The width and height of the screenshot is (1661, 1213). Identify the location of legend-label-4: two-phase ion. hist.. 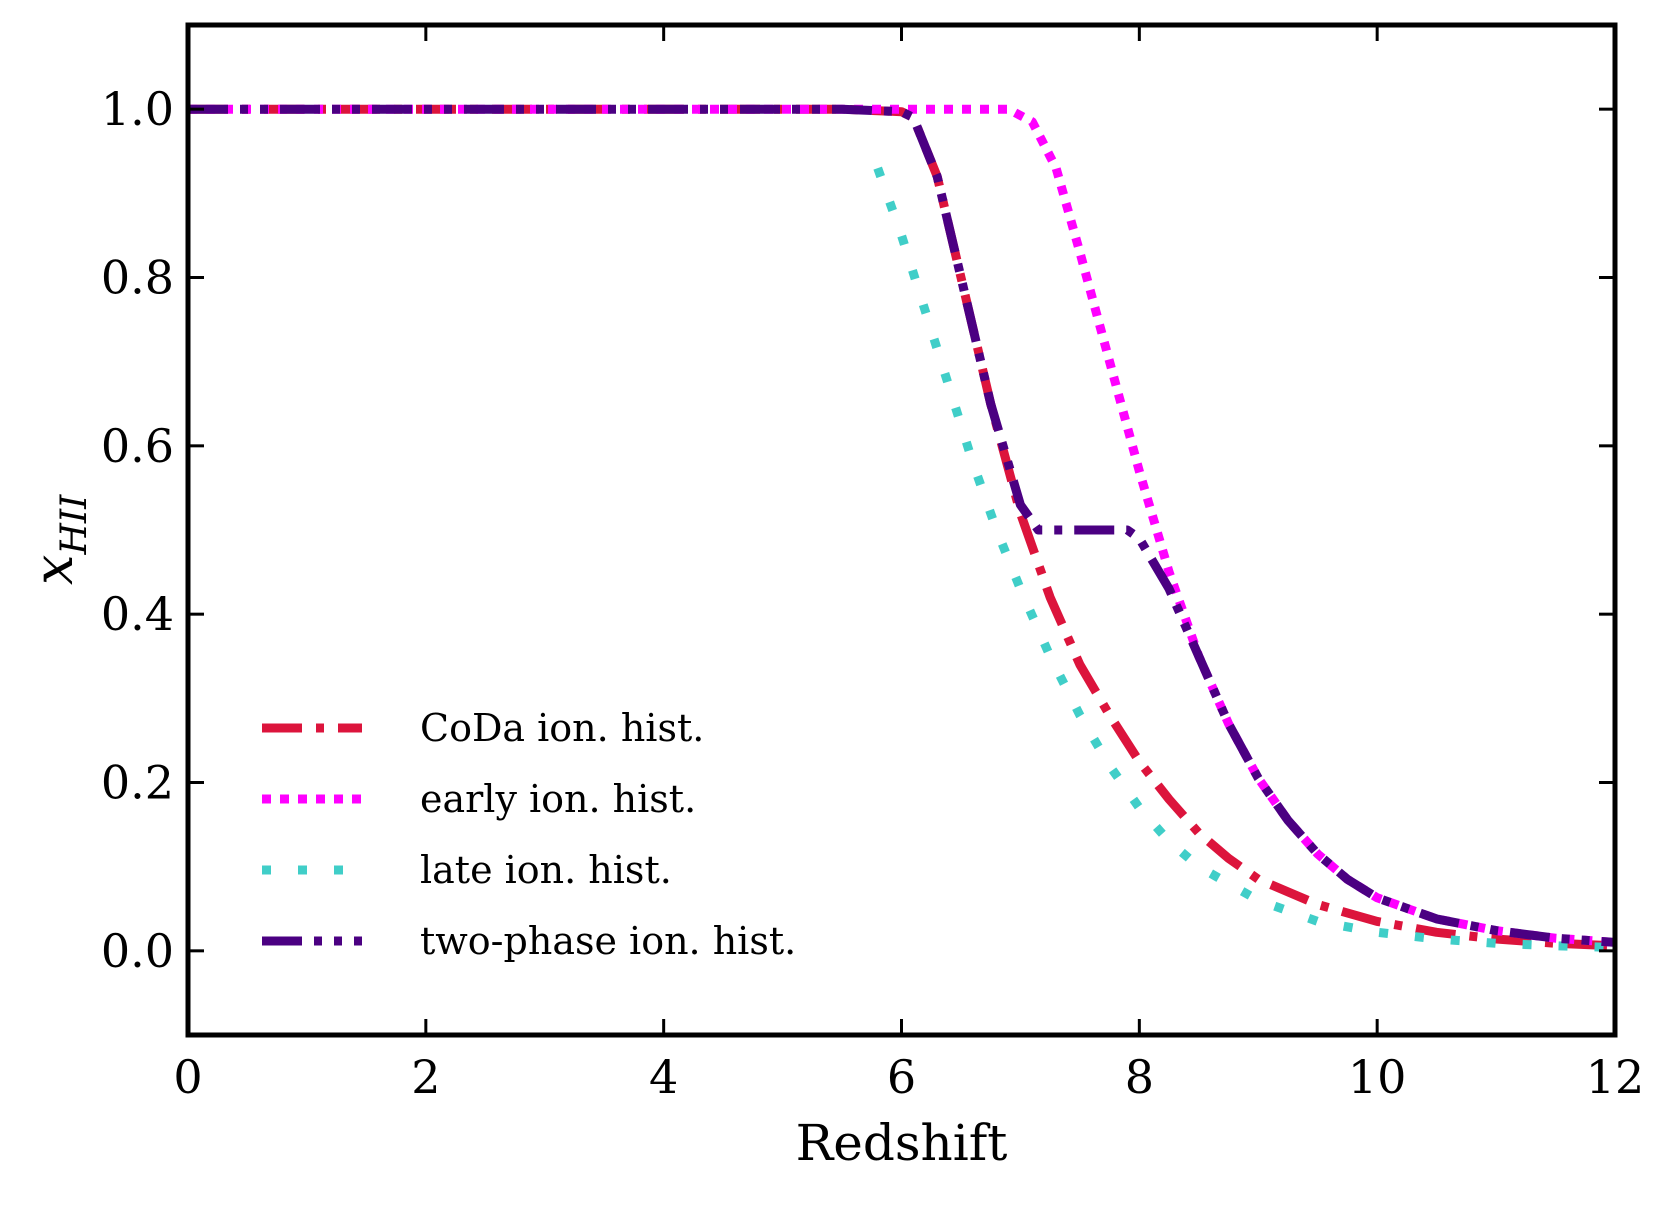
(608, 941).